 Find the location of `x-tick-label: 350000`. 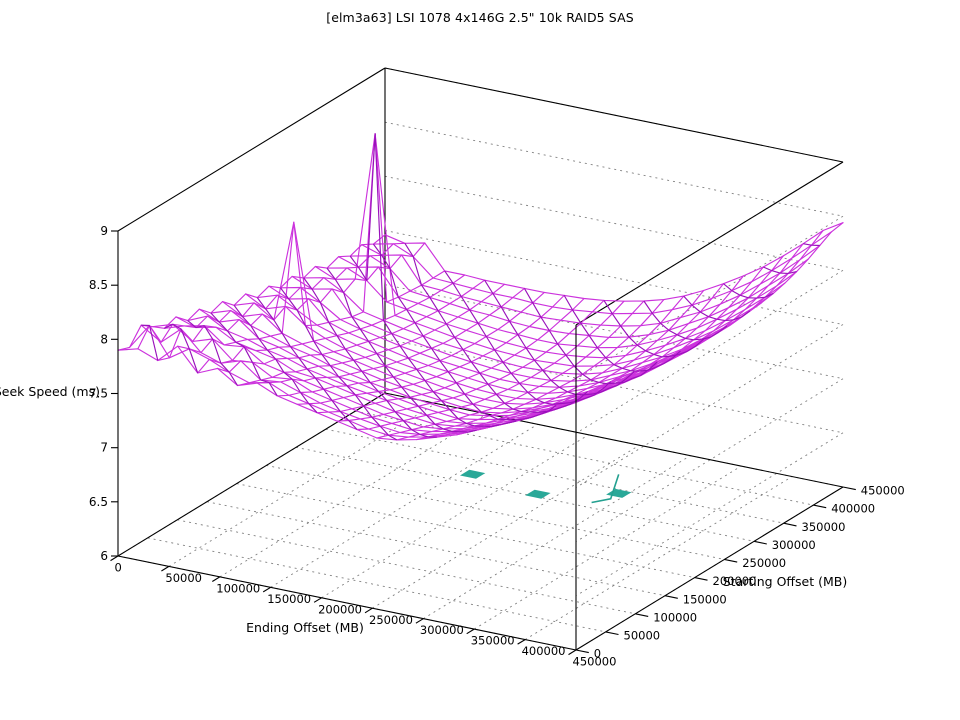

x-tick-label: 350000 is located at coordinates (493, 641).